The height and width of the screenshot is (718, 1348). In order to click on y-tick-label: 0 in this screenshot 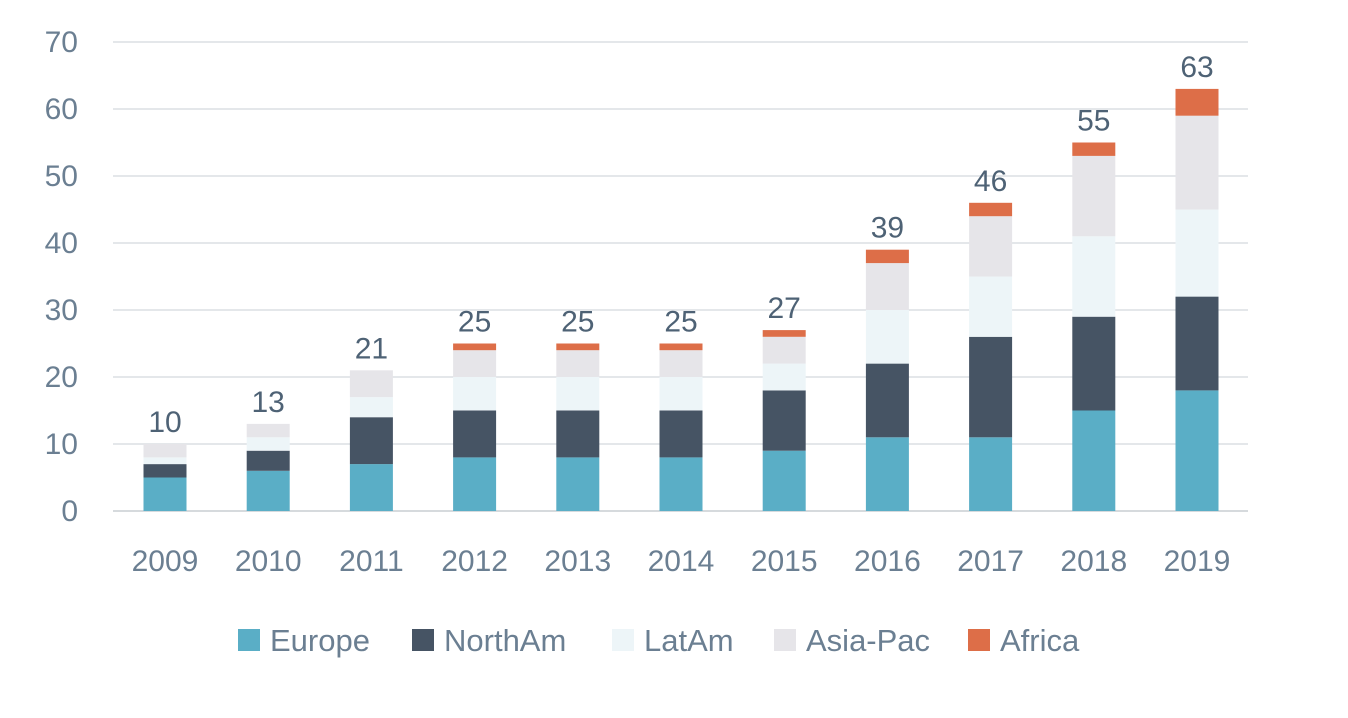, I will do `click(69, 511)`.